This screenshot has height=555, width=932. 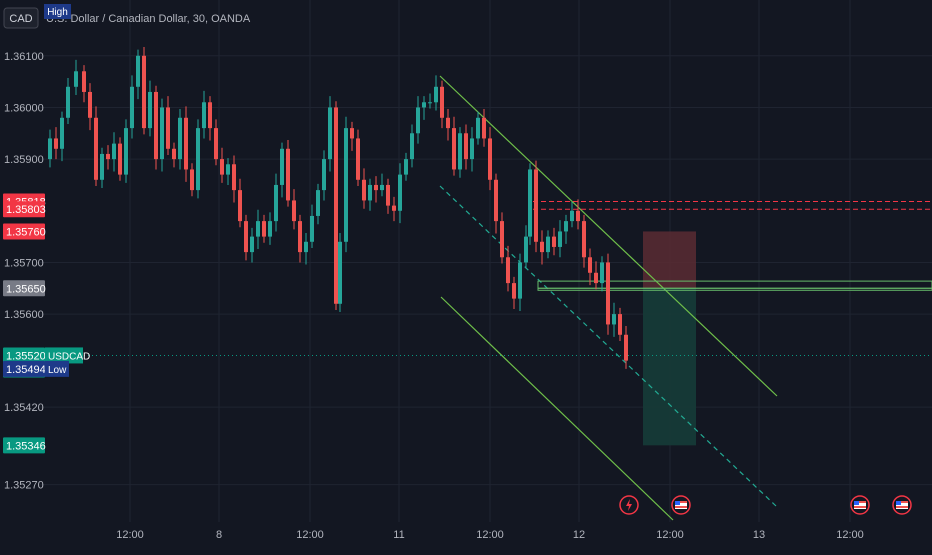 What do you see at coordinates (24, 209) in the screenshot?
I see `price-tag-red: 1.35803` at bounding box center [24, 209].